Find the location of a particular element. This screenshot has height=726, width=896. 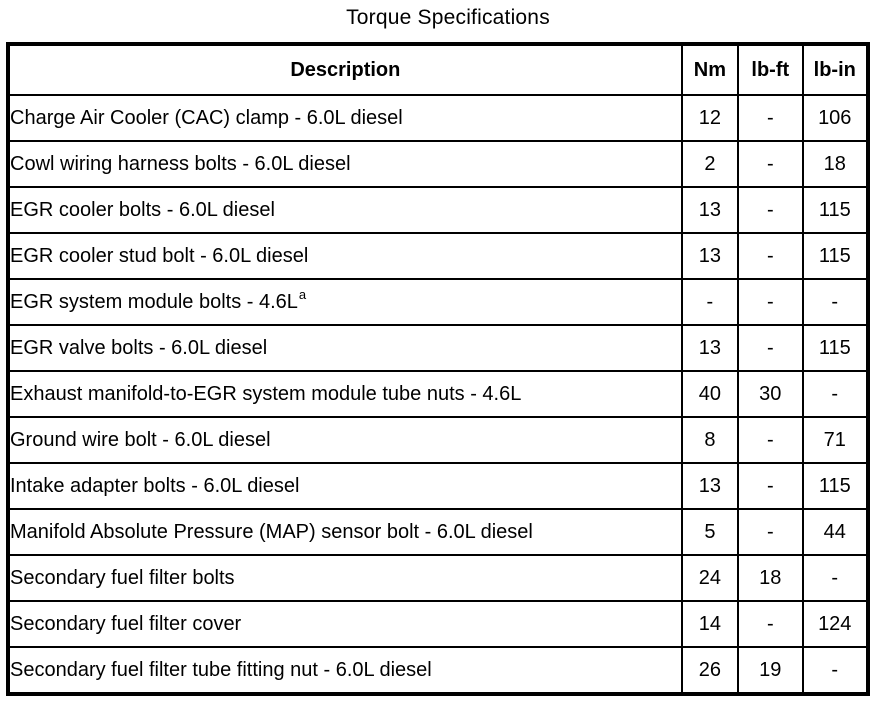

cell-description-text: EGR system module bolts - 4.6L is located at coordinates (154, 302).